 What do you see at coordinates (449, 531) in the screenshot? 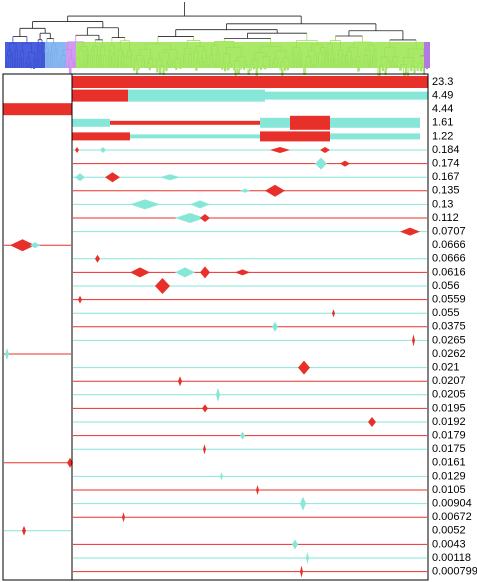
I see `track-label: 0.0052` at bounding box center [449, 531].